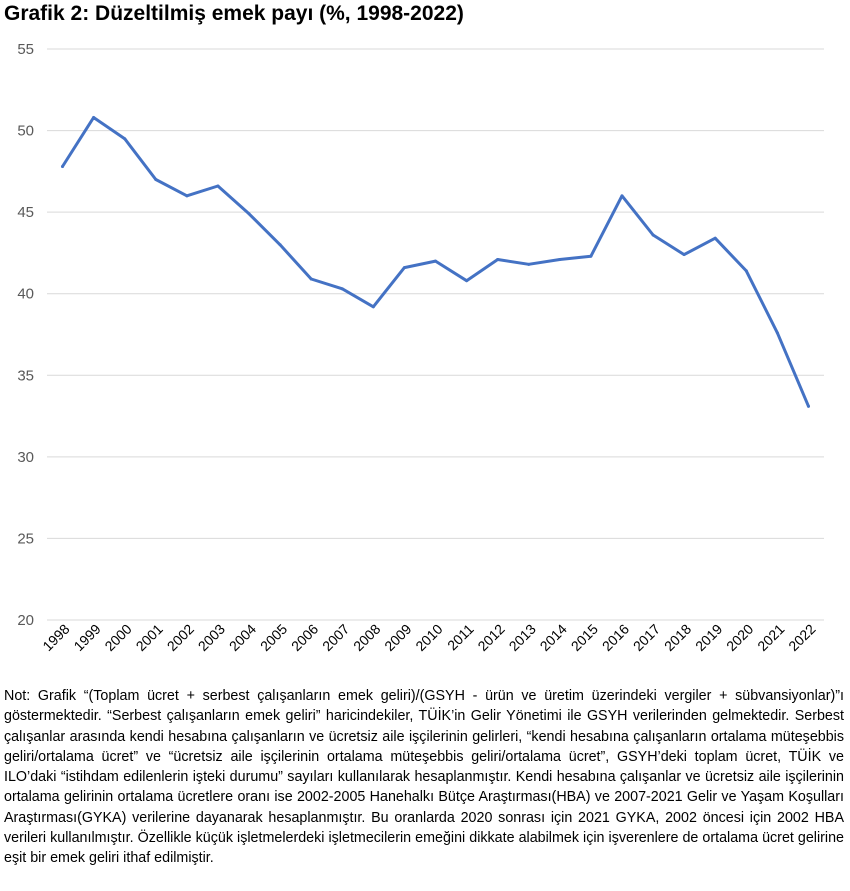 The image size is (850, 891). I want to click on y-tick-label: 30, so click(25, 457).